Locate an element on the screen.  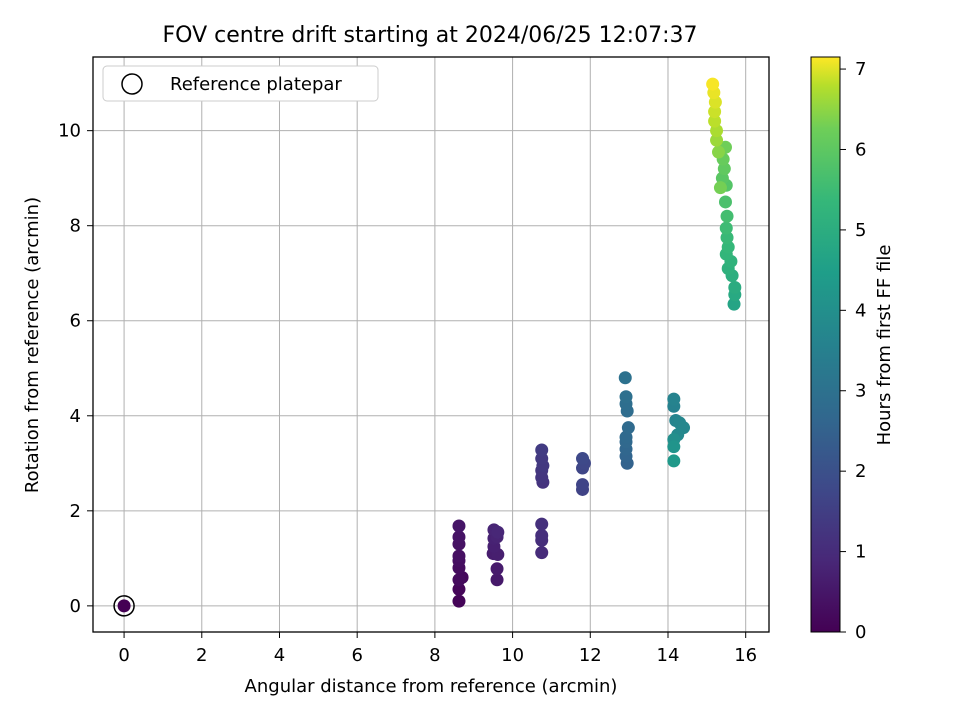
colorbar-tick-label: 5 is located at coordinates (860, 230).